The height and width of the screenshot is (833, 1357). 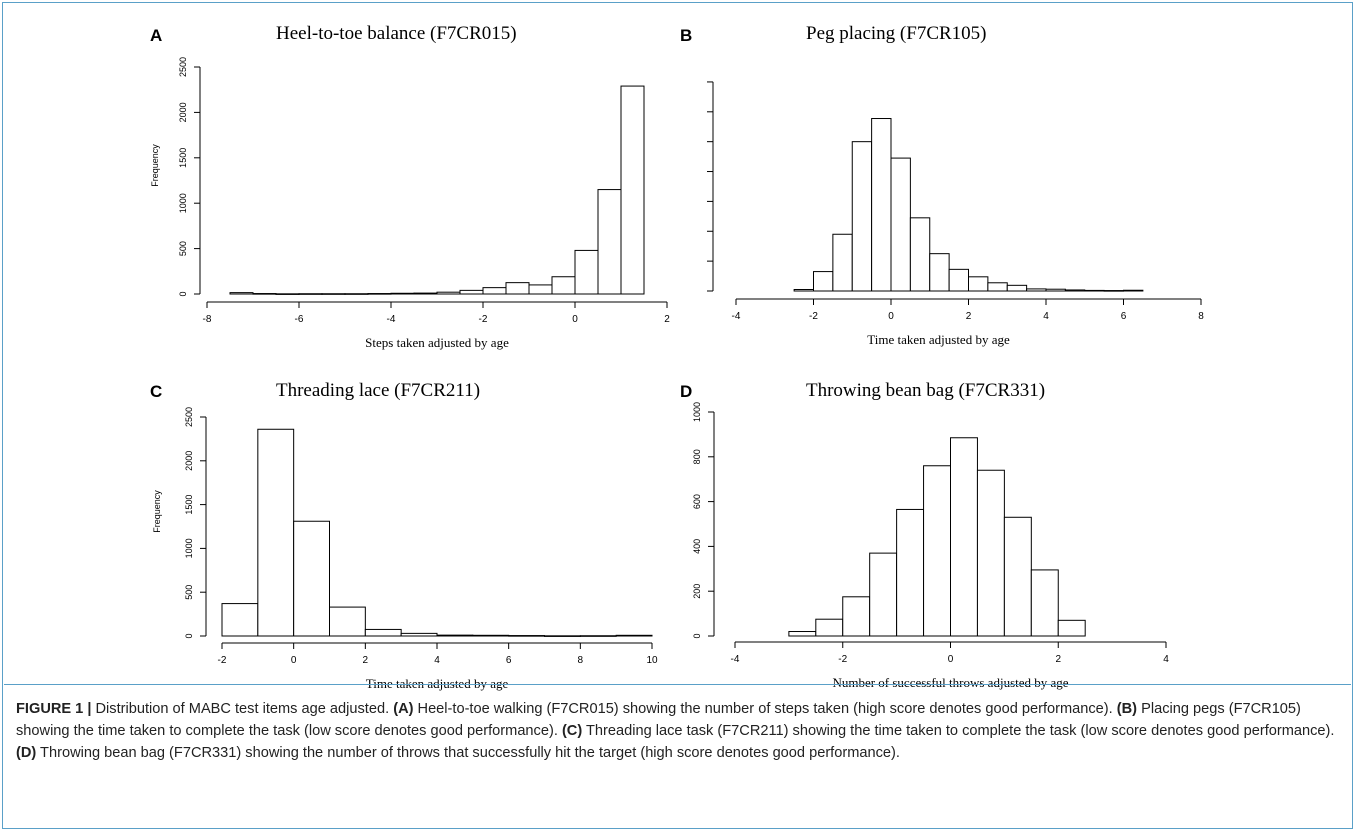 I want to click on y-tick-label: 200, so click(x=697, y=591).